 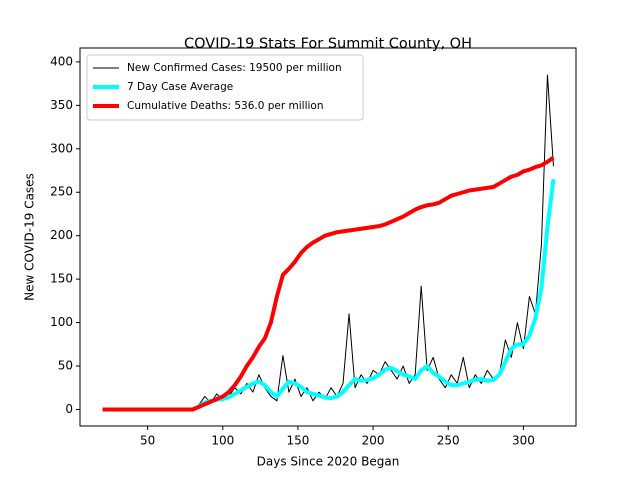 What do you see at coordinates (147, 441) in the screenshot?
I see `x-tick-label: 50` at bounding box center [147, 441].